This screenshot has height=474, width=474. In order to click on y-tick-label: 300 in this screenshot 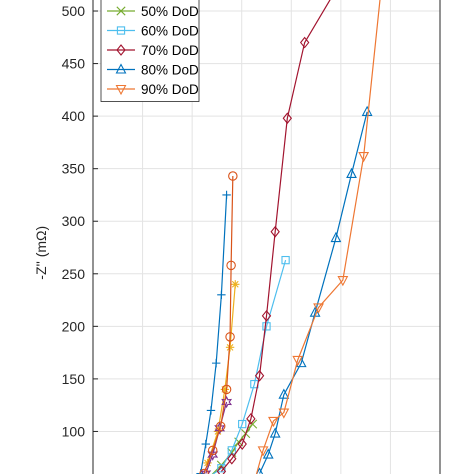, I will do `click(74, 221)`.